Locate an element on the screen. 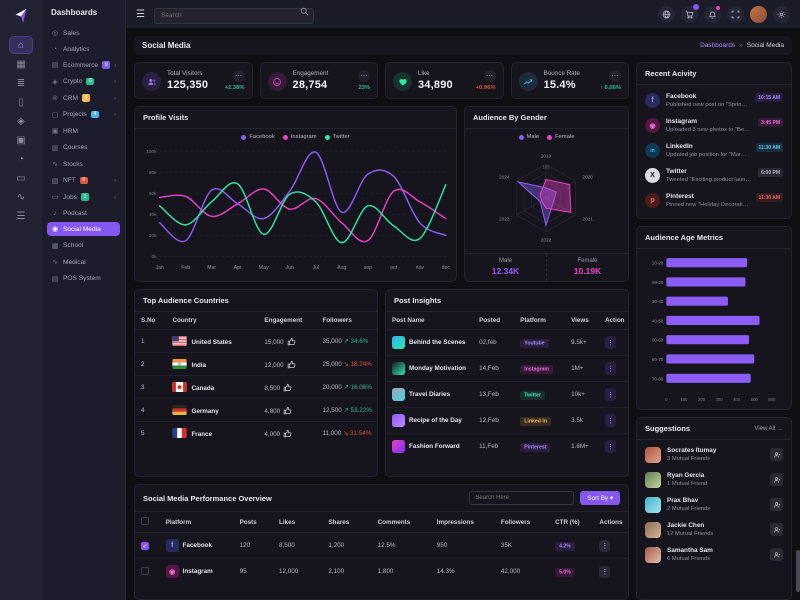 The width and height of the screenshot is (800, 600). brand-logo is located at coordinates (21, 16).